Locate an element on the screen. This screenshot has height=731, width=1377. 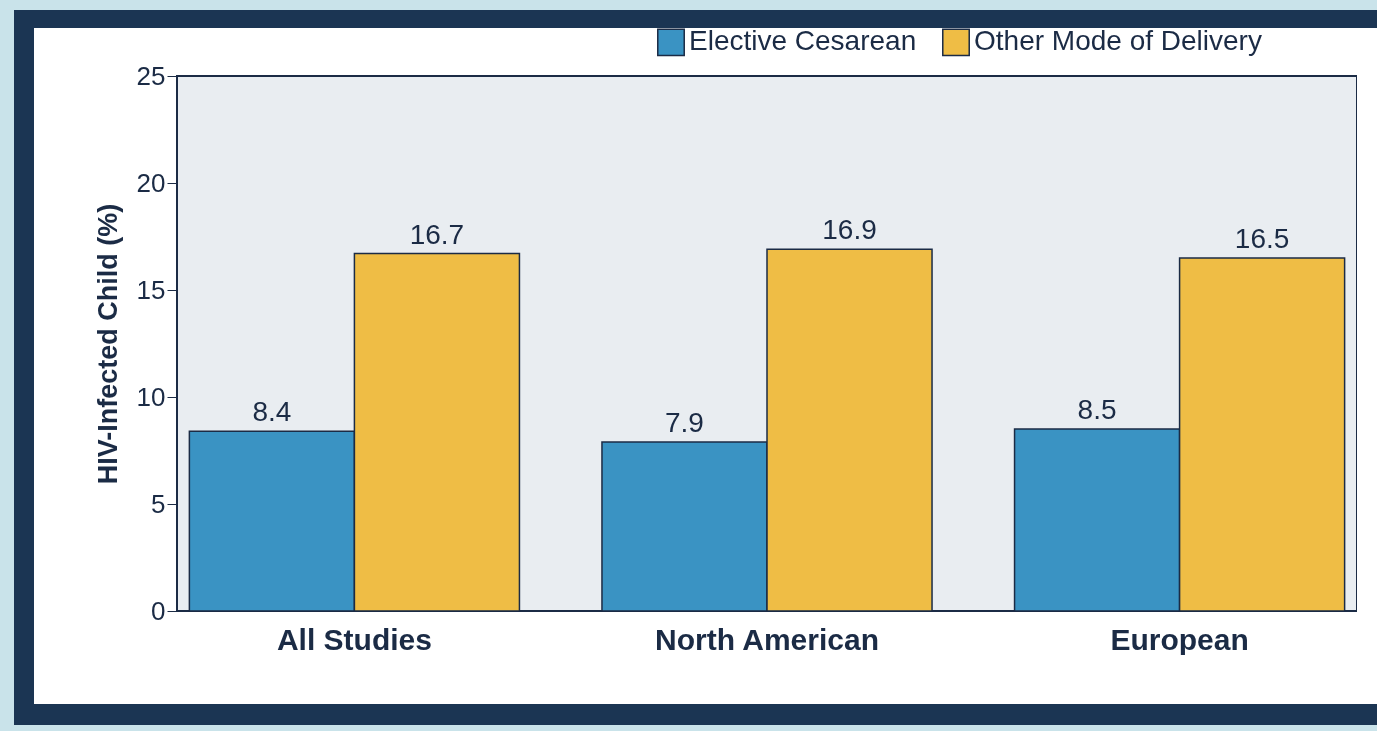
data-label: 16.5 is located at coordinates (1262, 238).